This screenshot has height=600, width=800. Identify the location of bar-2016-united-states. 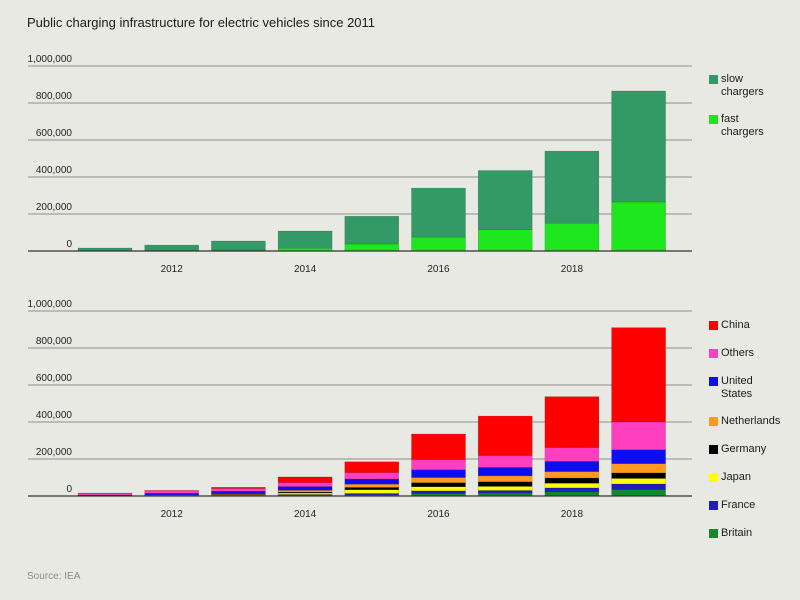
(438, 473).